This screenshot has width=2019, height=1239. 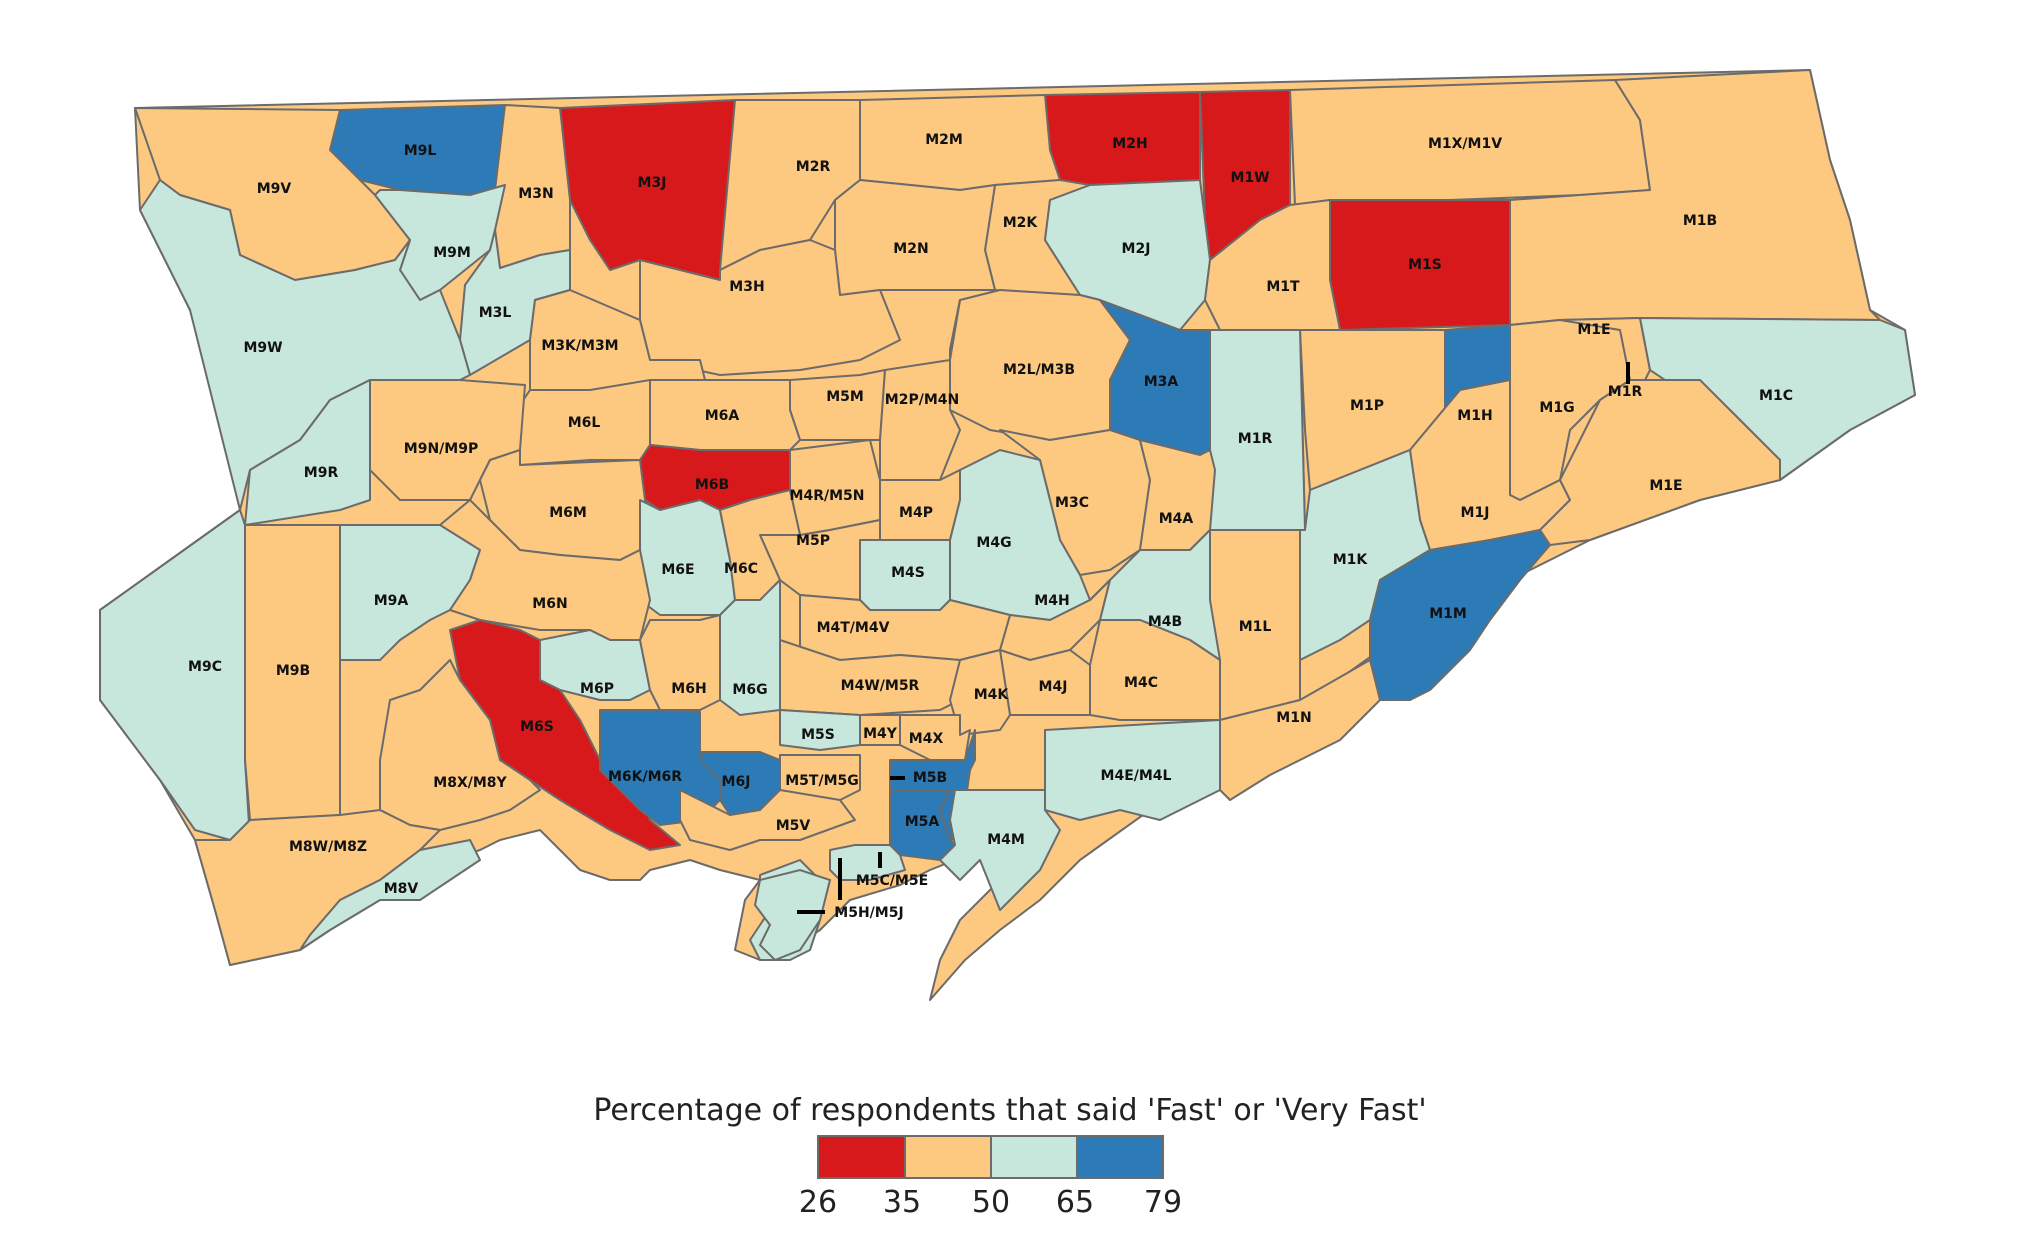 What do you see at coordinates (1039, 370) in the screenshot?
I see `region-label: M2L/M3B` at bounding box center [1039, 370].